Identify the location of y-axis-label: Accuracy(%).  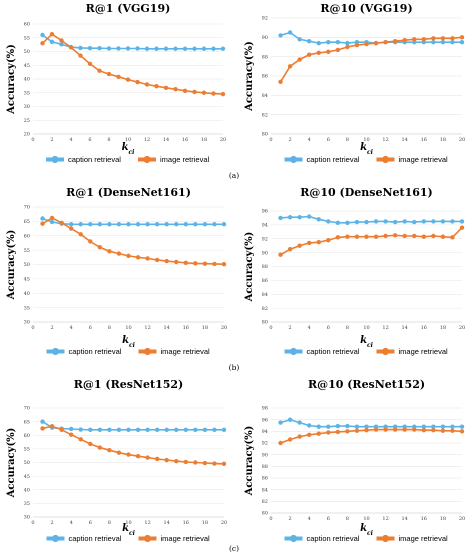
(249, 76).